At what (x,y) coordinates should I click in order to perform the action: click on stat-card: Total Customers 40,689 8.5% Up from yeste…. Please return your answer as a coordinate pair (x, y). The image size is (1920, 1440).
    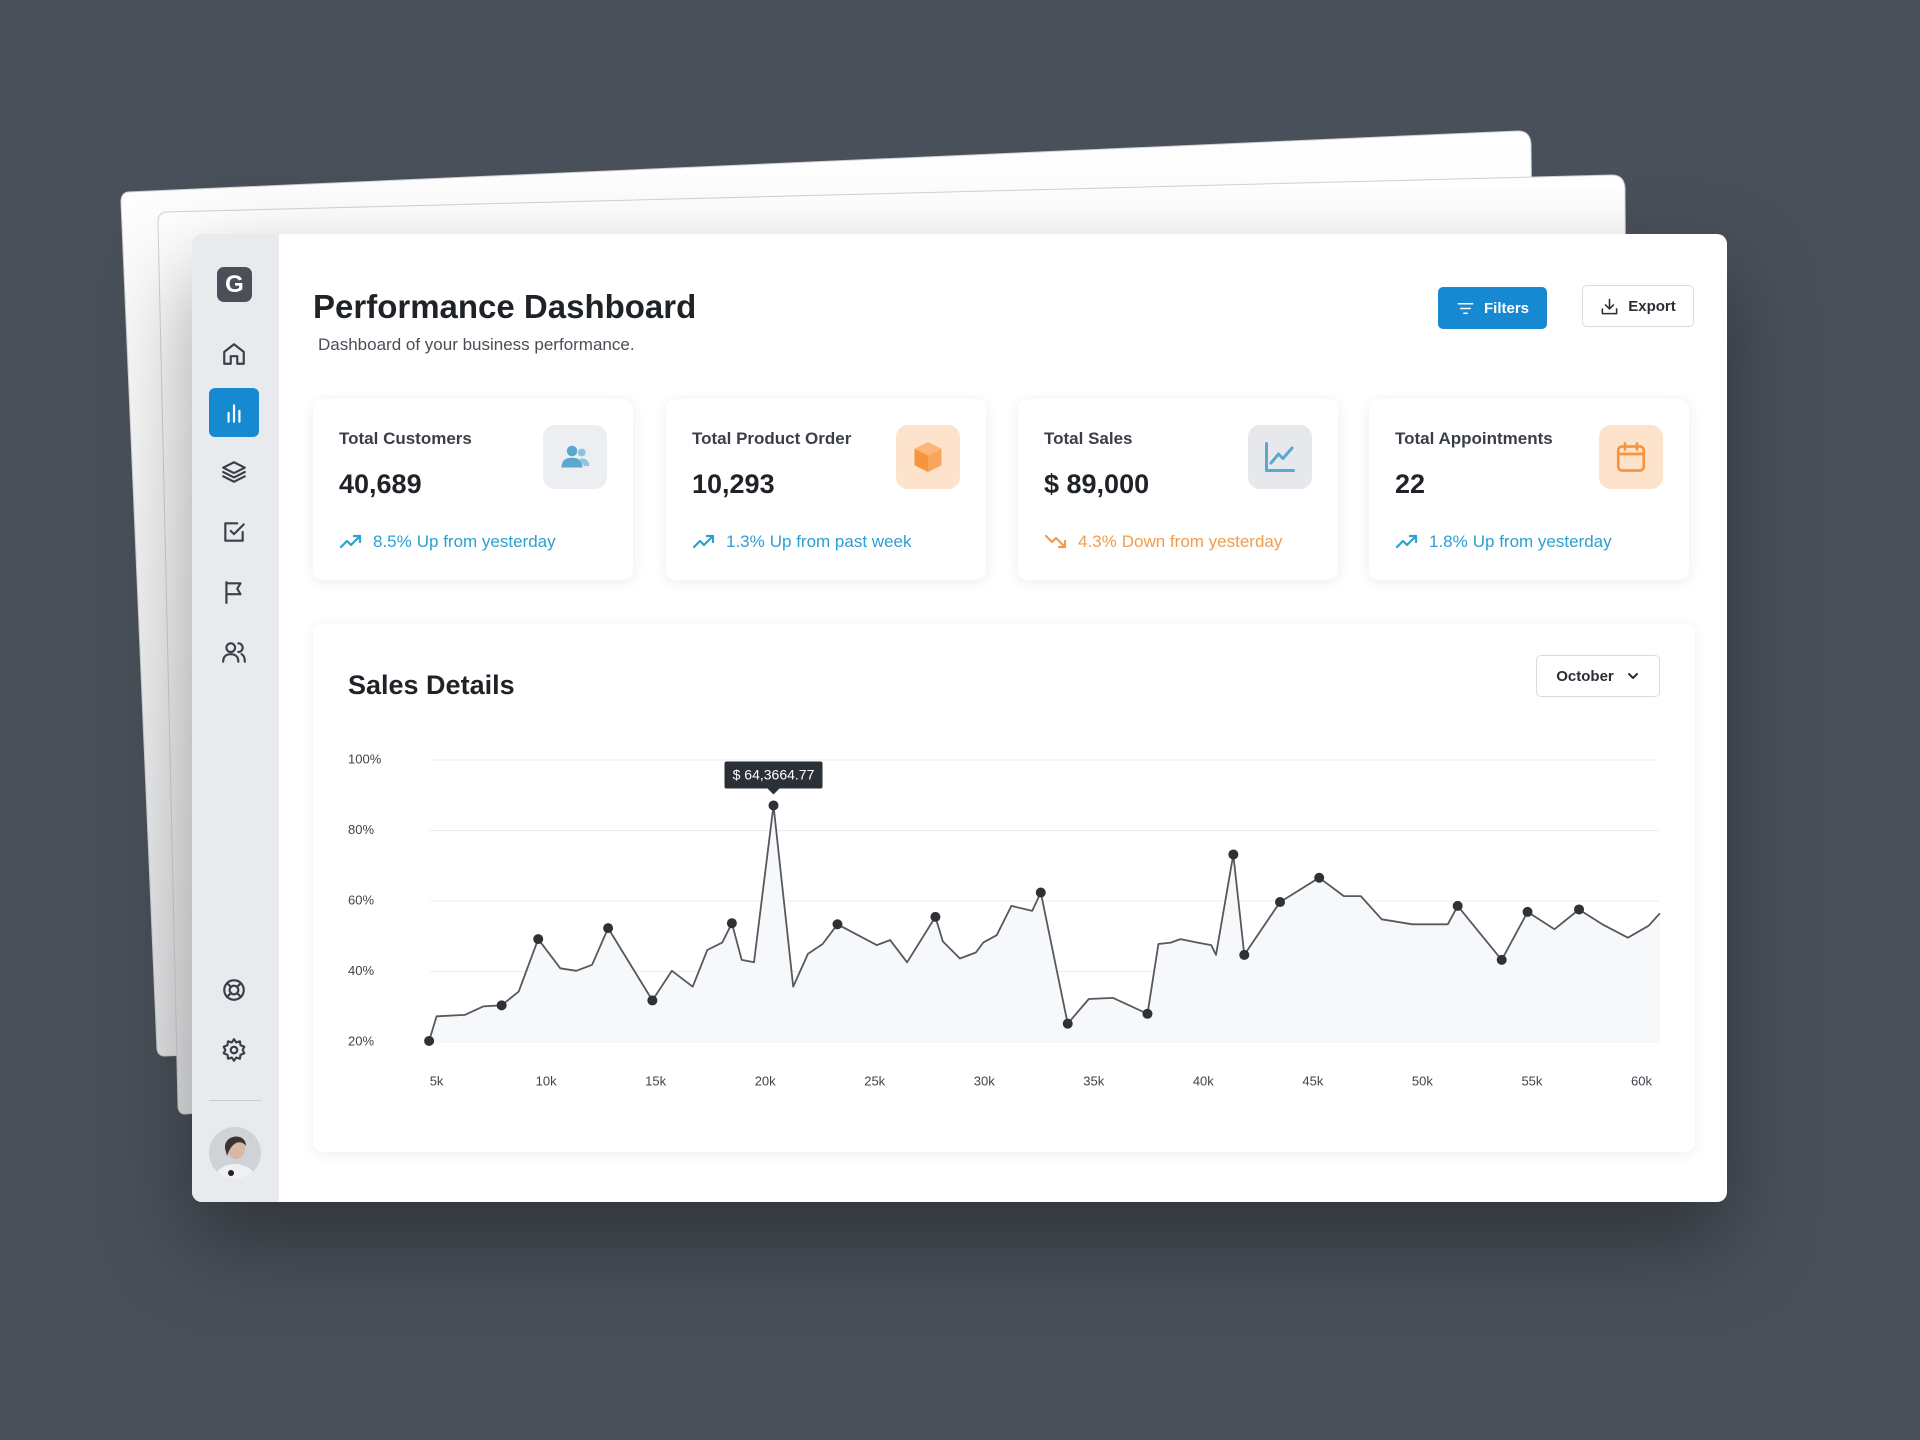
    Looking at the image, I should click on (473, 489).